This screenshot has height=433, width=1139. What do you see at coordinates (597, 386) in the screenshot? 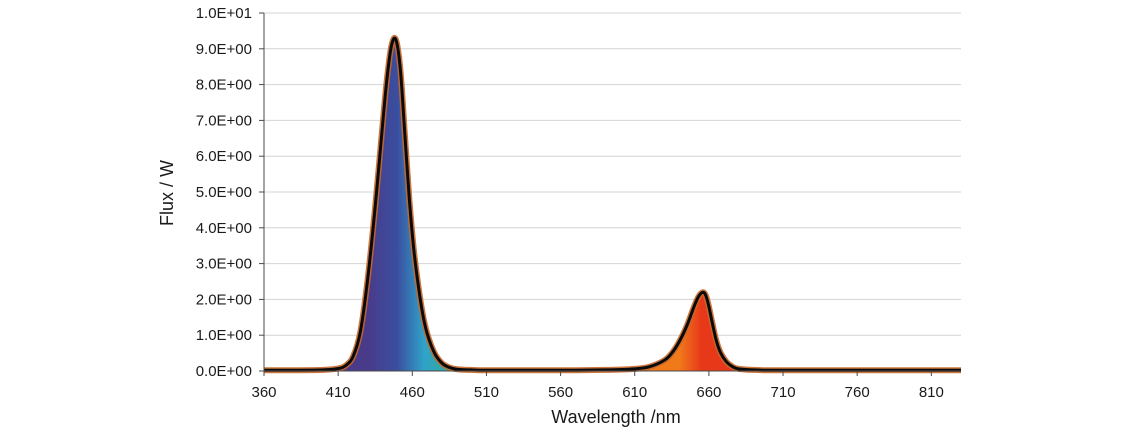
I see `x-tick-labels: 360 410 460 510 560 610 660 710 760 810` at bounding box center [597, 386].